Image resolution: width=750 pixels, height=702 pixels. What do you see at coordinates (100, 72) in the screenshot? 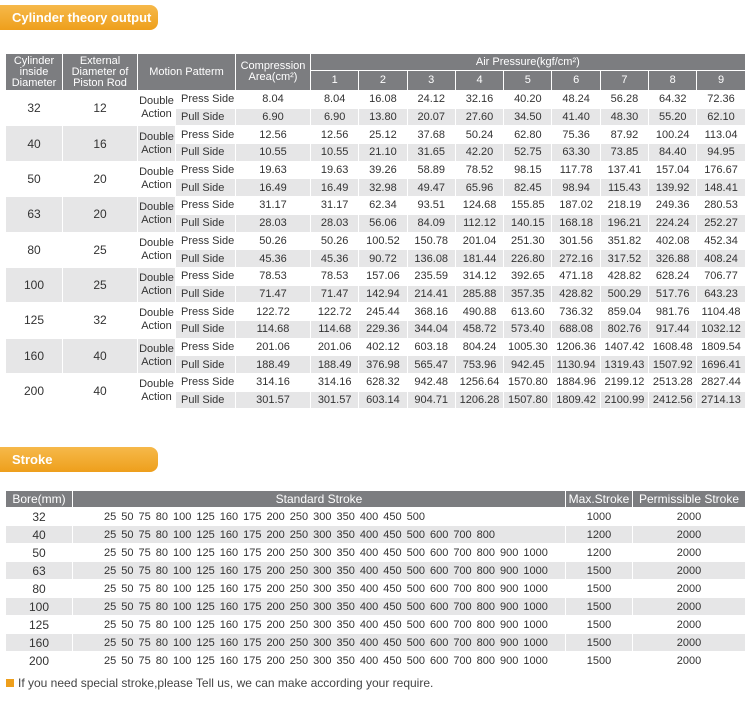
I see `header-cell: External Diameter of Piston Rod` at bounding box center [100, 72].